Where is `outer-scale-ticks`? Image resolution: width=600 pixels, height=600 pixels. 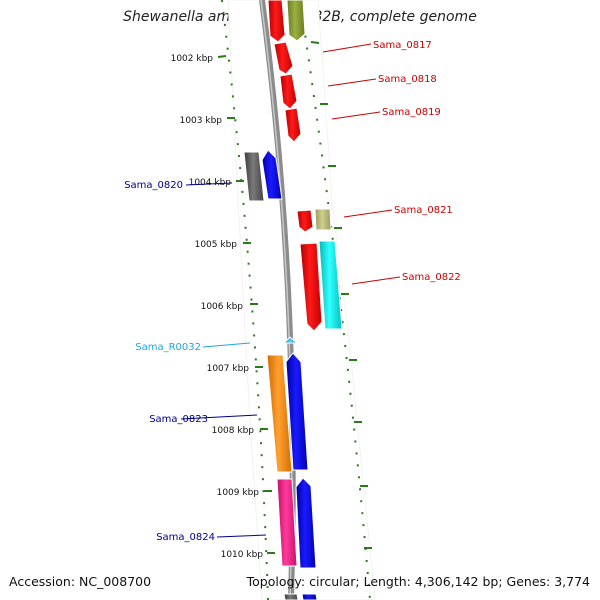 outer-scale-ticks is located at coordinates (341, 295).